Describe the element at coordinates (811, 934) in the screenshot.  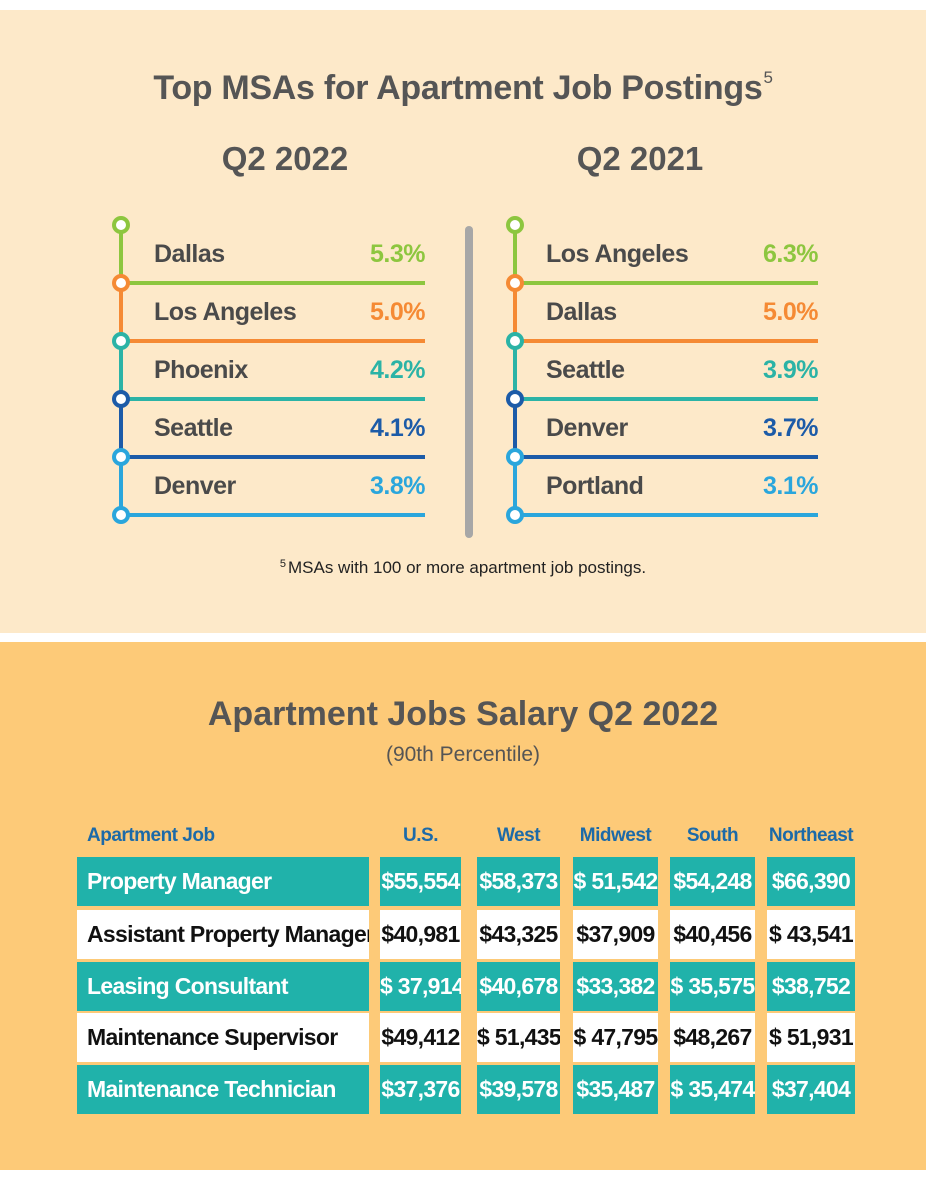
I see `salary-cell: $ 43,541` at that location.